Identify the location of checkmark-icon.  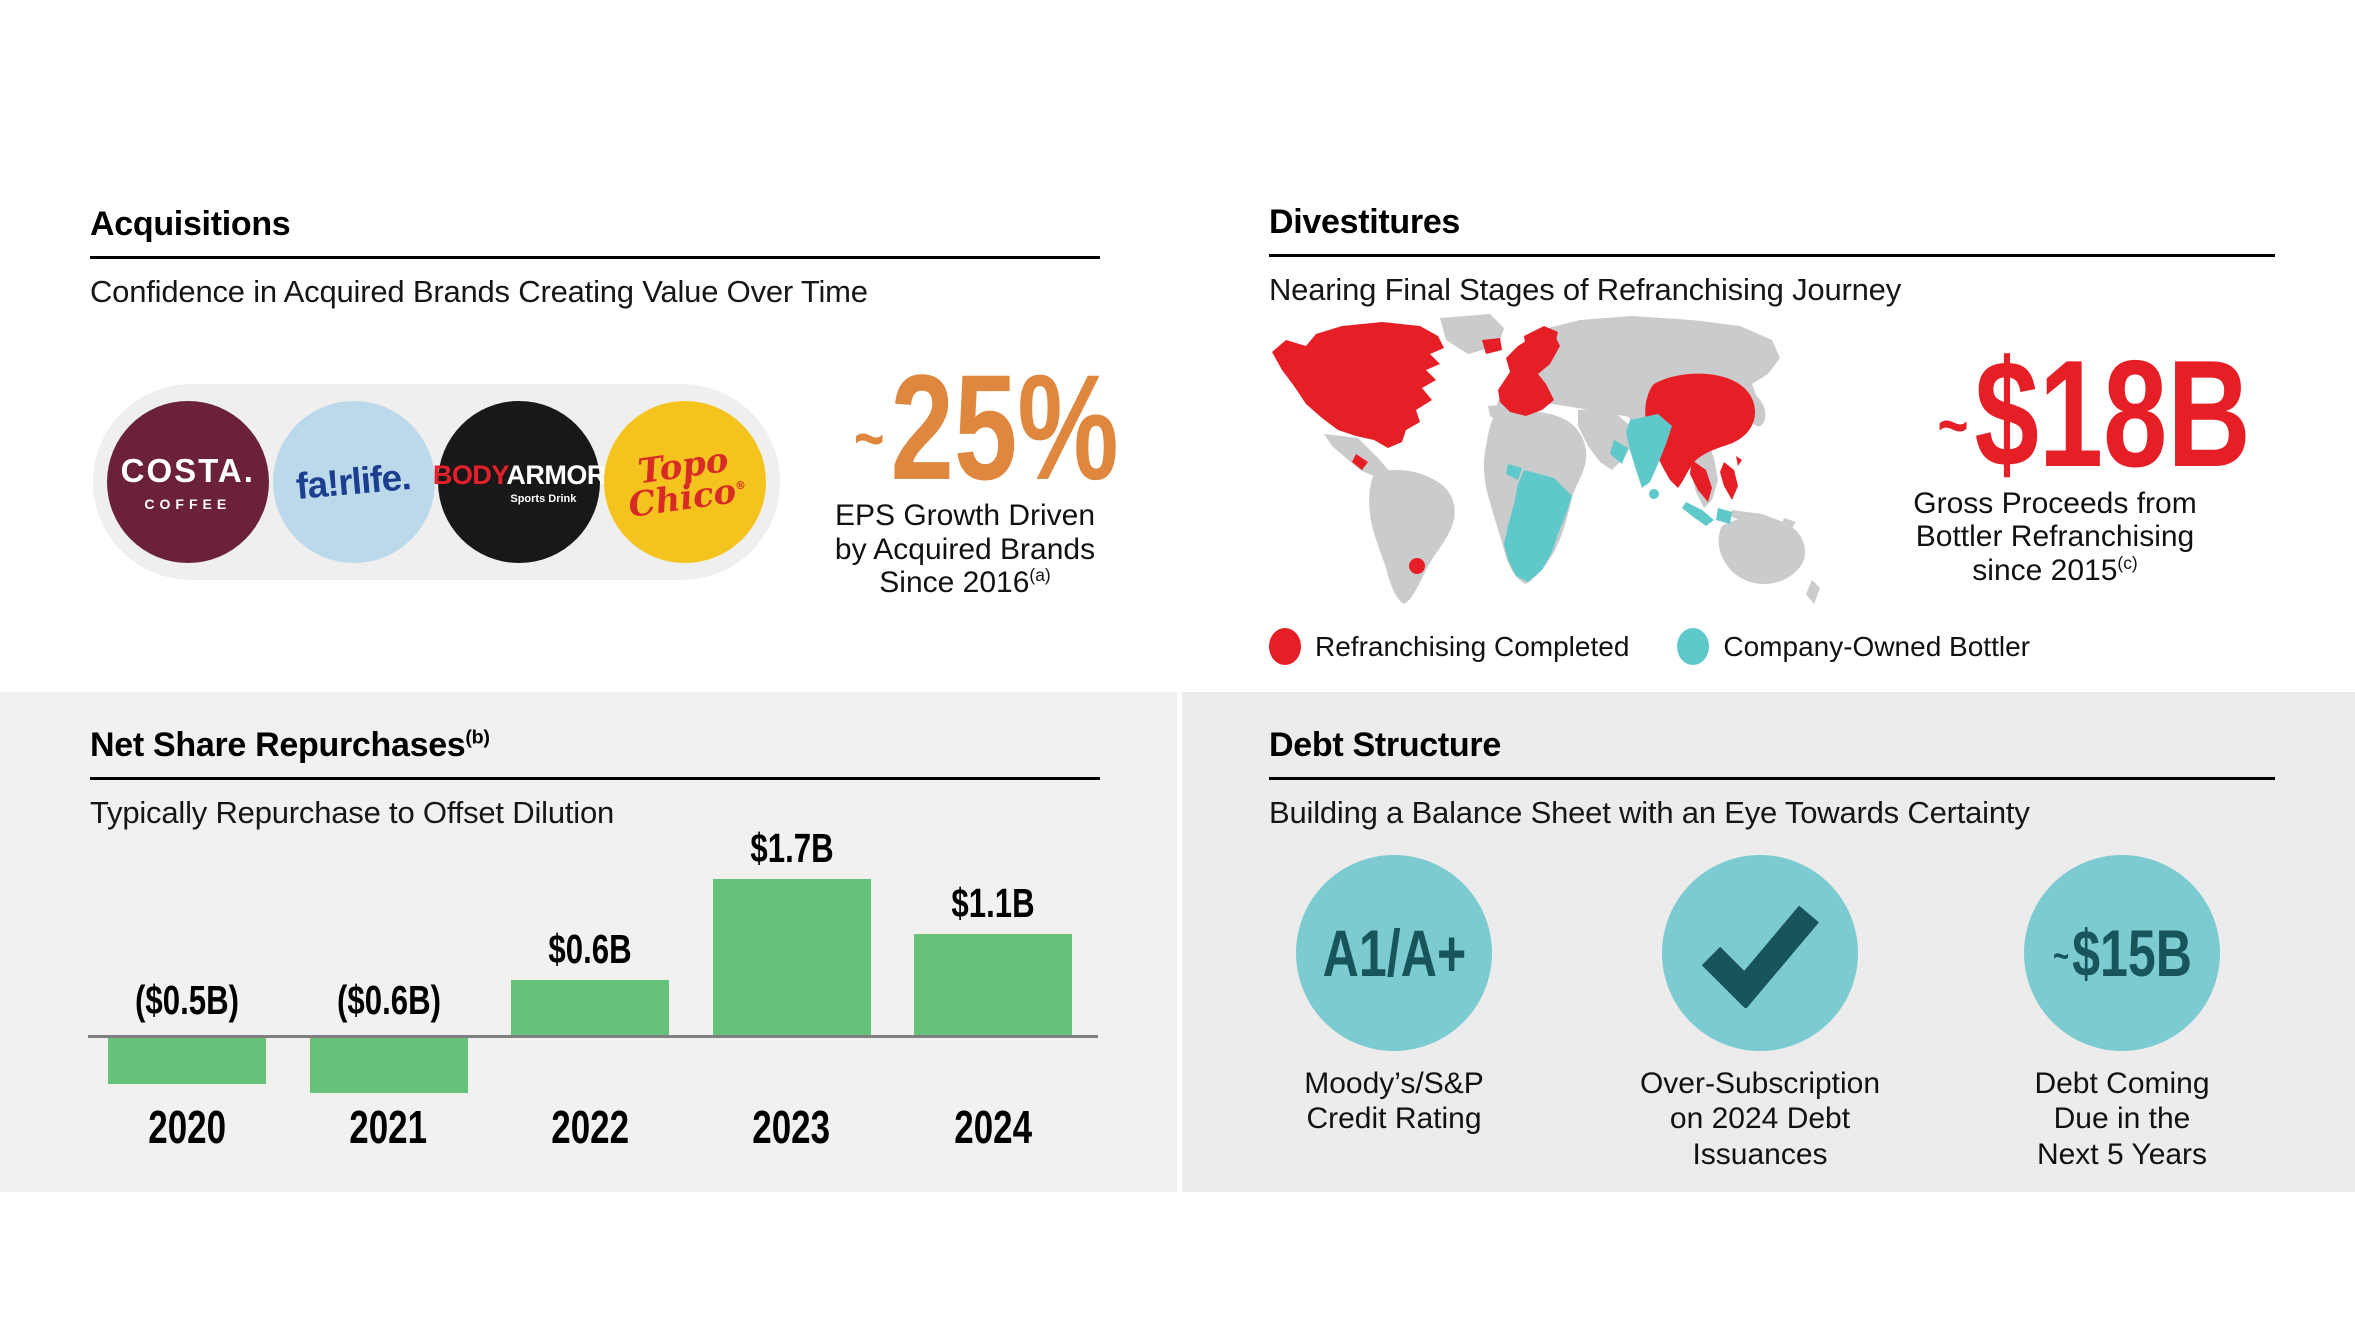
(1760, 956).